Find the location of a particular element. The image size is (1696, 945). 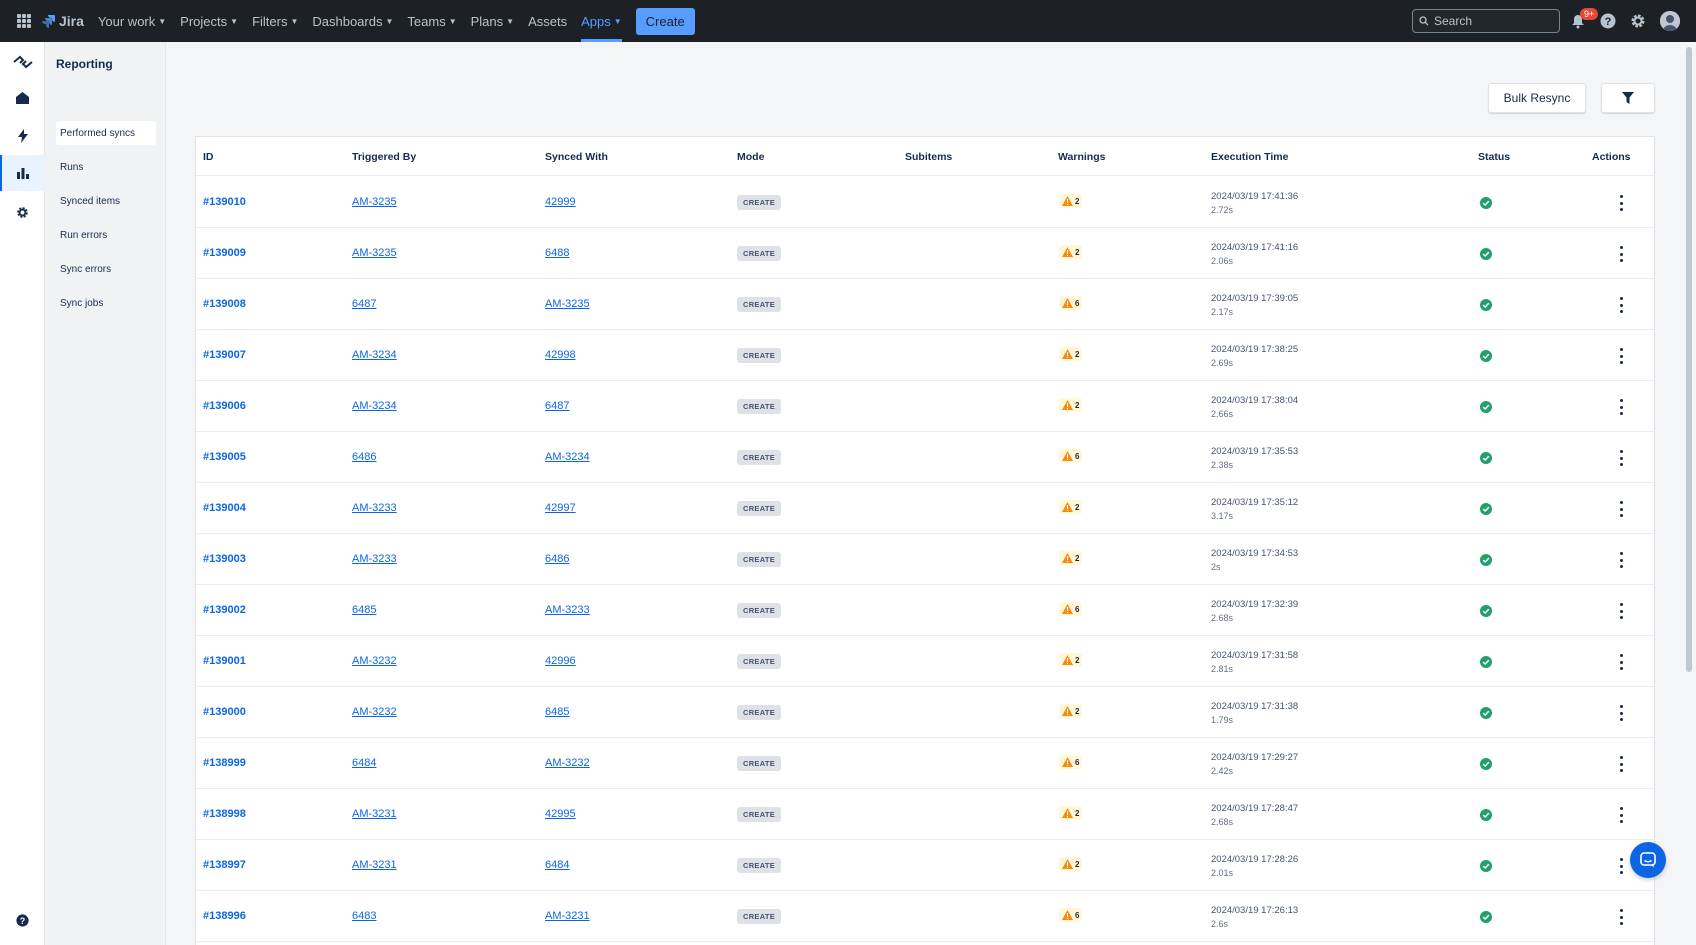

sync-id-link: #139000 is located at coordinates (224, 712).